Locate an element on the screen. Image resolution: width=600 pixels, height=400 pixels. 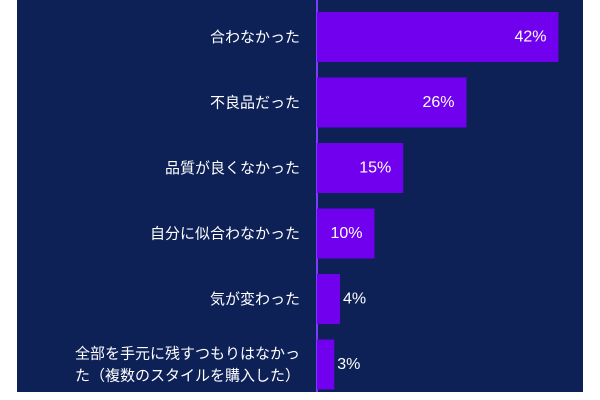
value-label: 10% is located at coordinates (346, 233).